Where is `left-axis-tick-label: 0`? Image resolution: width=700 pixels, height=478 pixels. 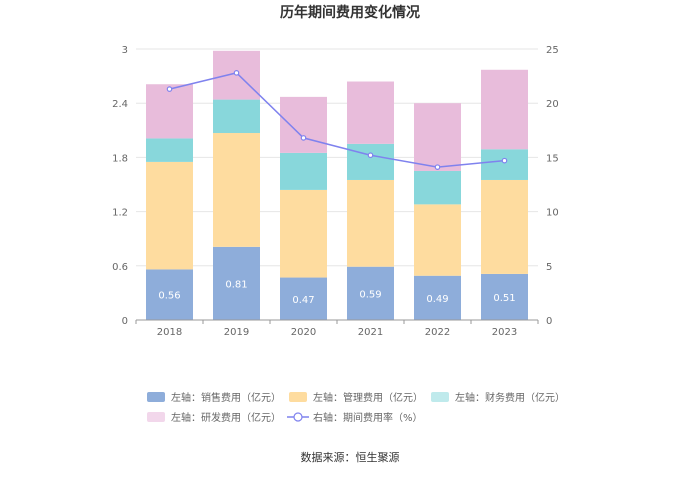
left-axis-tick-label: 0 is located at coordinates (125, 321).